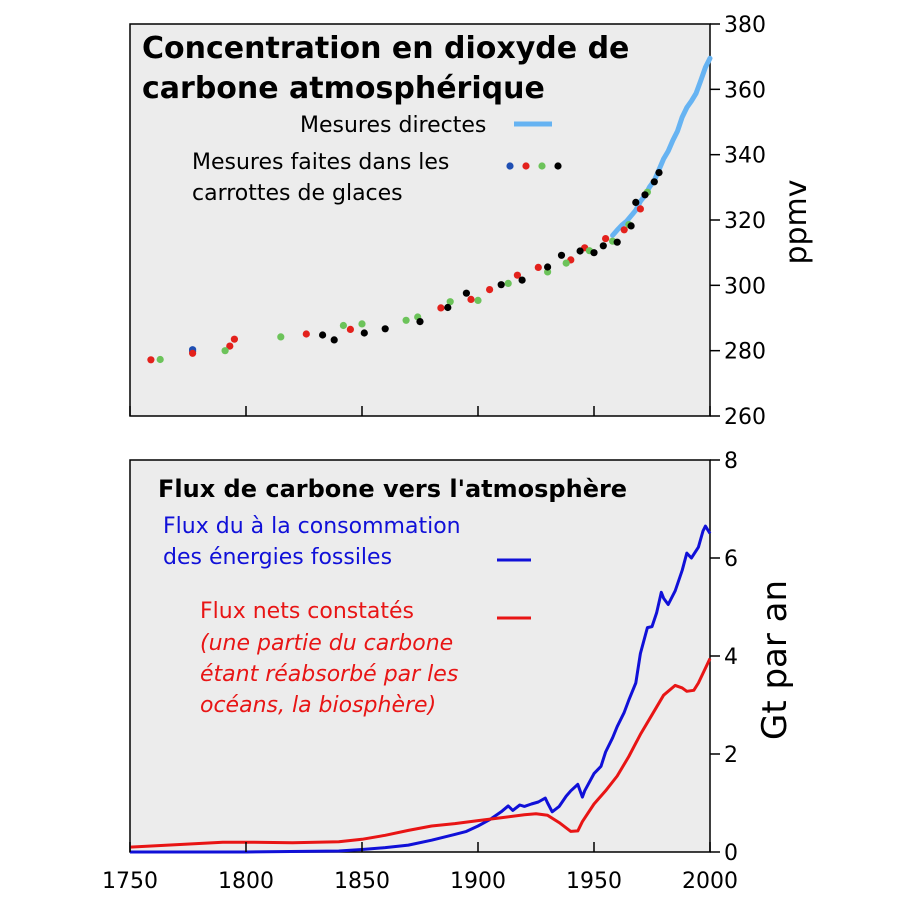 The width and height of the screenshot is (920, 903). I want to click on legend-label-icecore-line-1: Mesures faites dans les, so click(320, 162).